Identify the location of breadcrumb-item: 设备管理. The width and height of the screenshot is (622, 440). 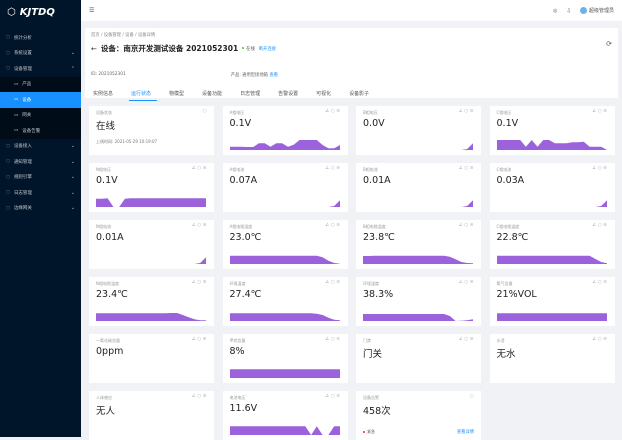
(112, 35).